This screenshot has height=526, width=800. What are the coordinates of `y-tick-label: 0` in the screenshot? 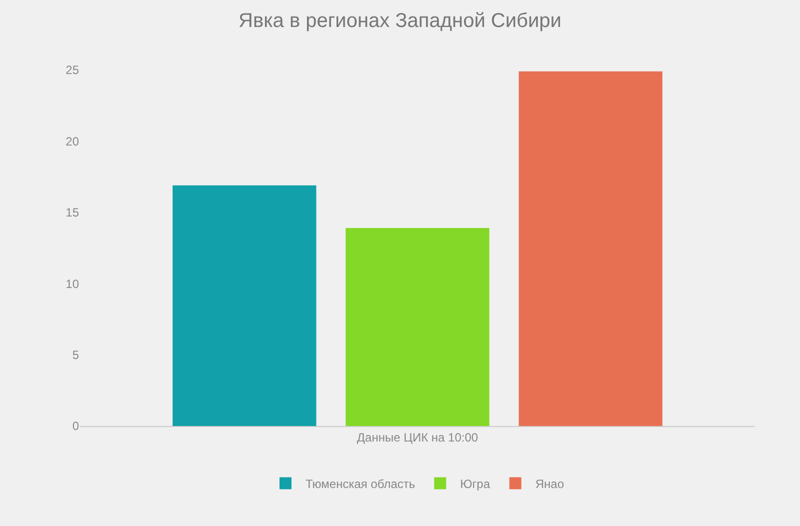 It's located at (76, 426).